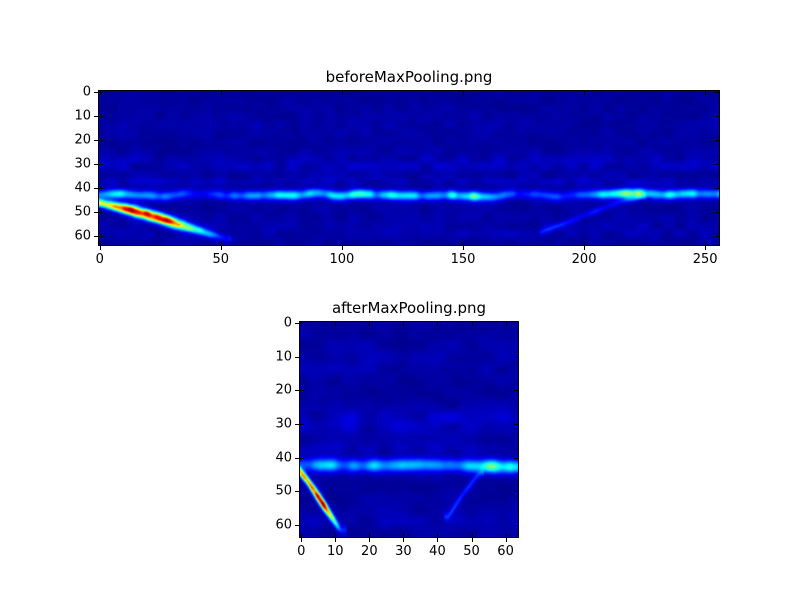  I want to click on x-tick-label: 30, so click(403, 551).